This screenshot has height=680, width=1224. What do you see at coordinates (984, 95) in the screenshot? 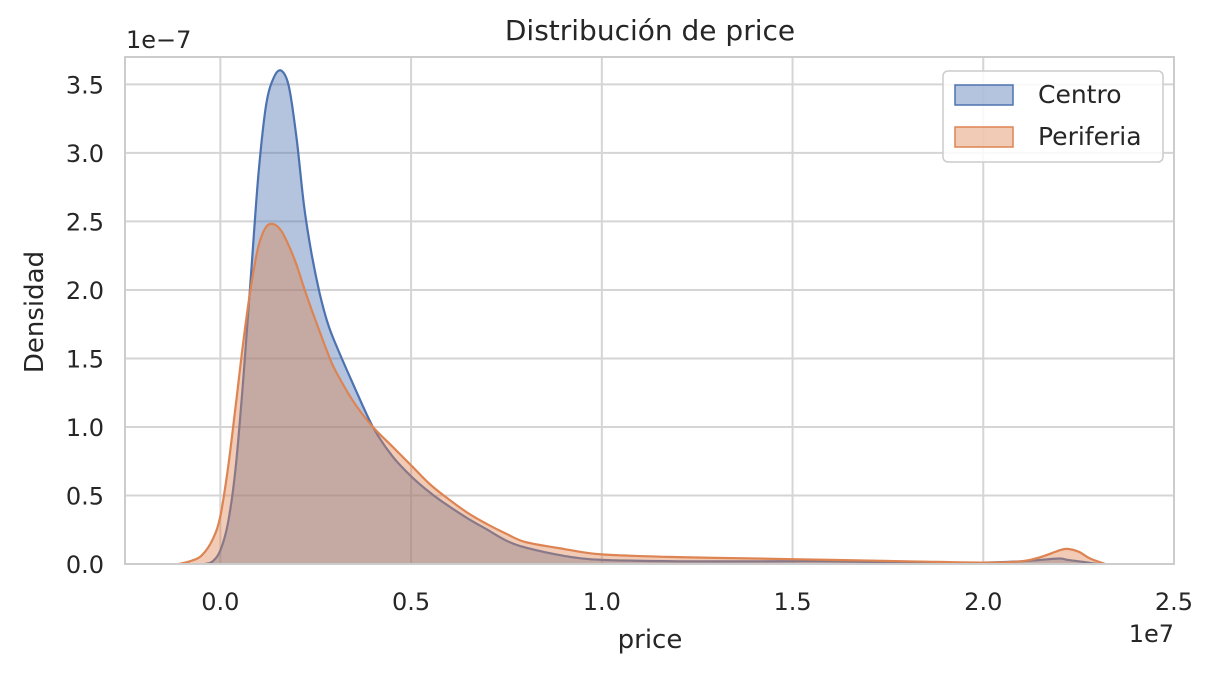
I see `legend-swatch-centro` at bounding box center [984, 95].